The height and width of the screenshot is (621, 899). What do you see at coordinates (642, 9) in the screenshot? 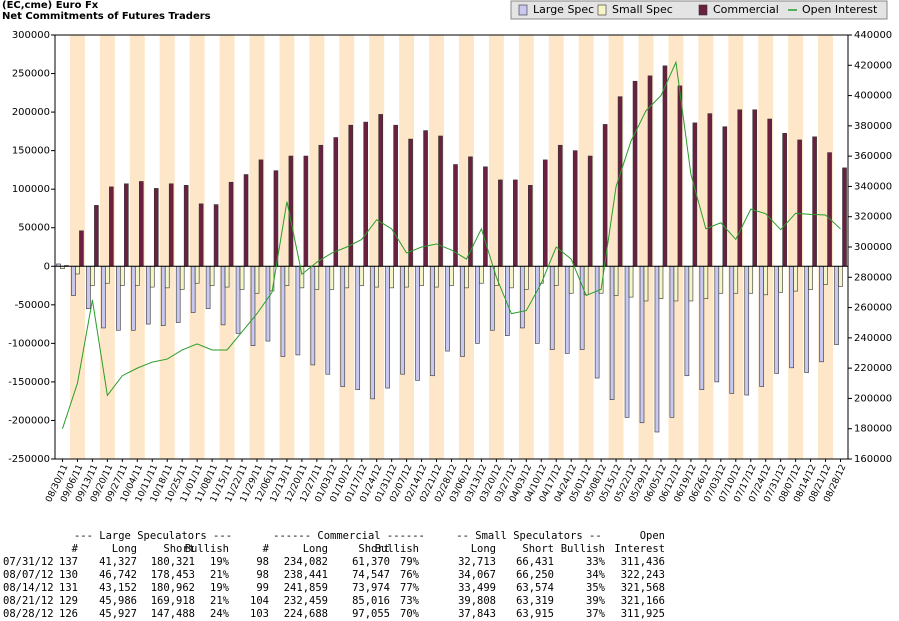
I see `legend-label: Small Spec` at bounding box center [642, 9].